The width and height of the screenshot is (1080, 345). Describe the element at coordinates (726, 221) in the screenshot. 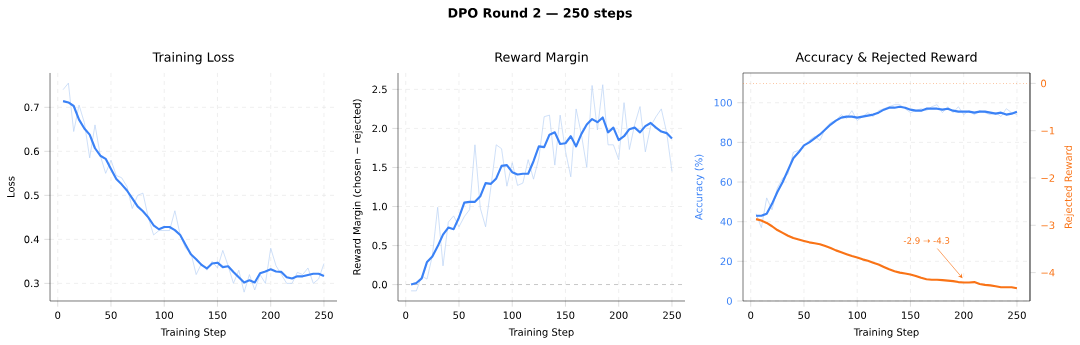

I see `y-tick-label: 40` at that location.